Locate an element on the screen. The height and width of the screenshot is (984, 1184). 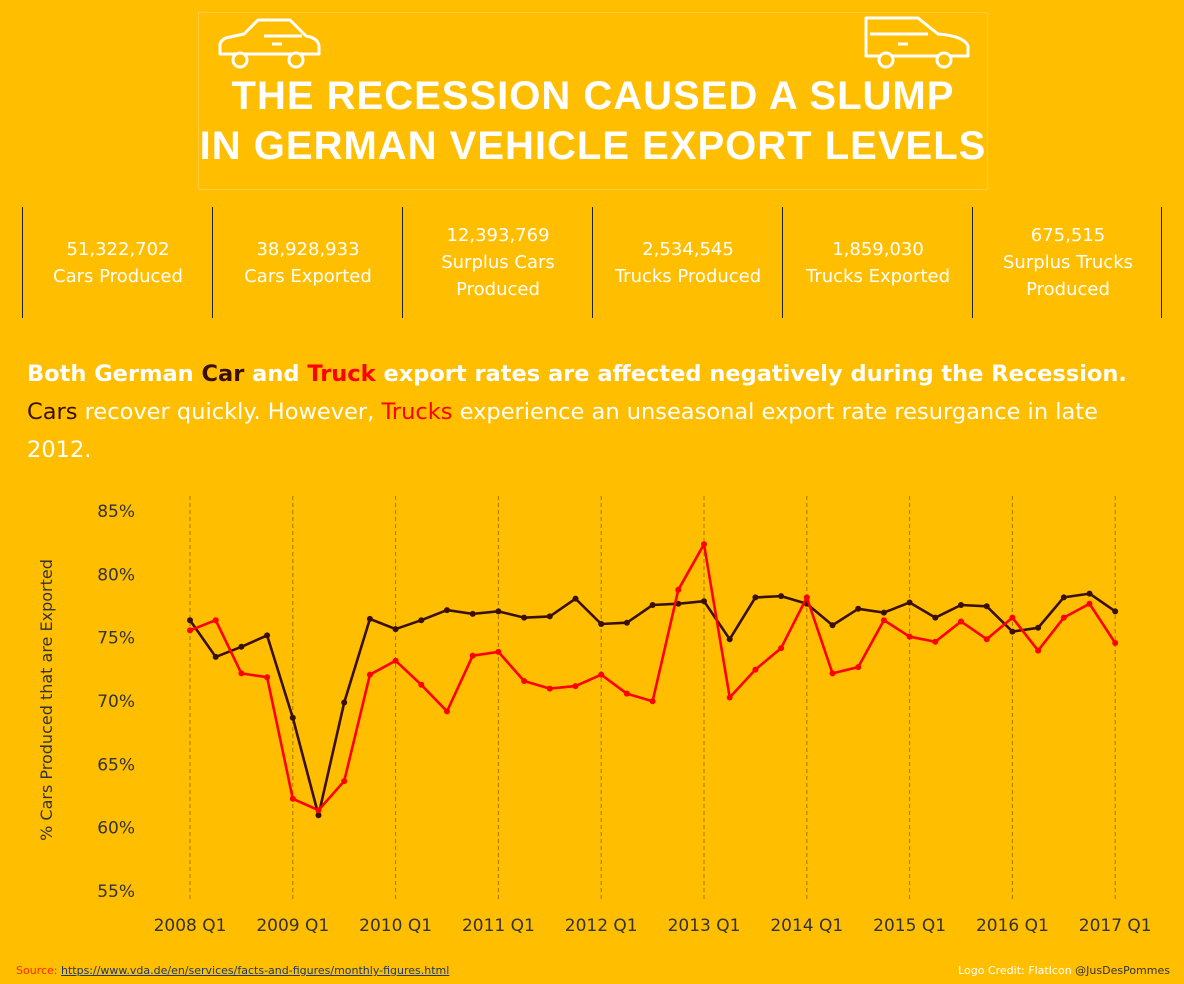
x-tick-label: 2017 Q1 is located at coordinates (1115, 926).